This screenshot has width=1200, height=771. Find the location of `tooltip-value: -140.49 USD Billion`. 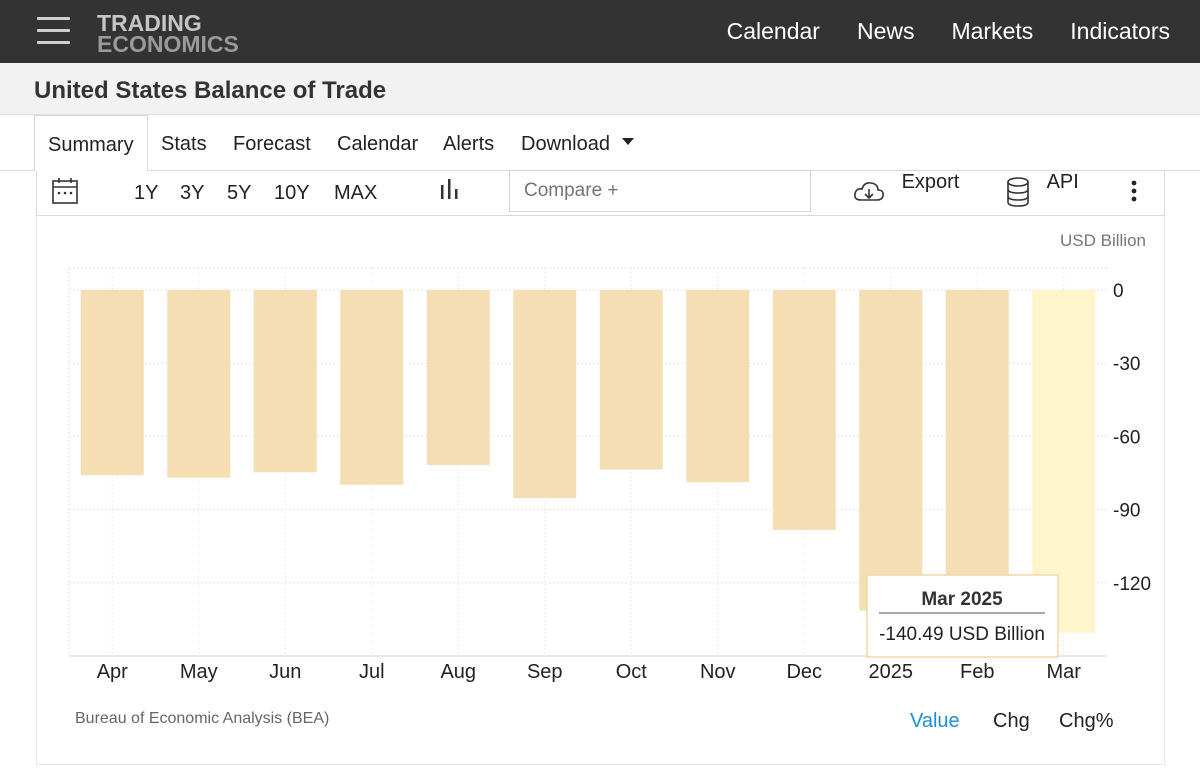

tooltip-value: -140.49 USD Billion is located at coordinates (962, 634).